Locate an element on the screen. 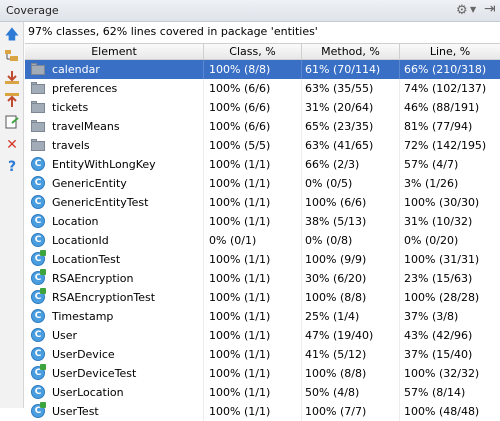 The width and height of the screenshot is (500, 421). row-line-coverage: 3% (1/26) is located at coordinates (431, 183).